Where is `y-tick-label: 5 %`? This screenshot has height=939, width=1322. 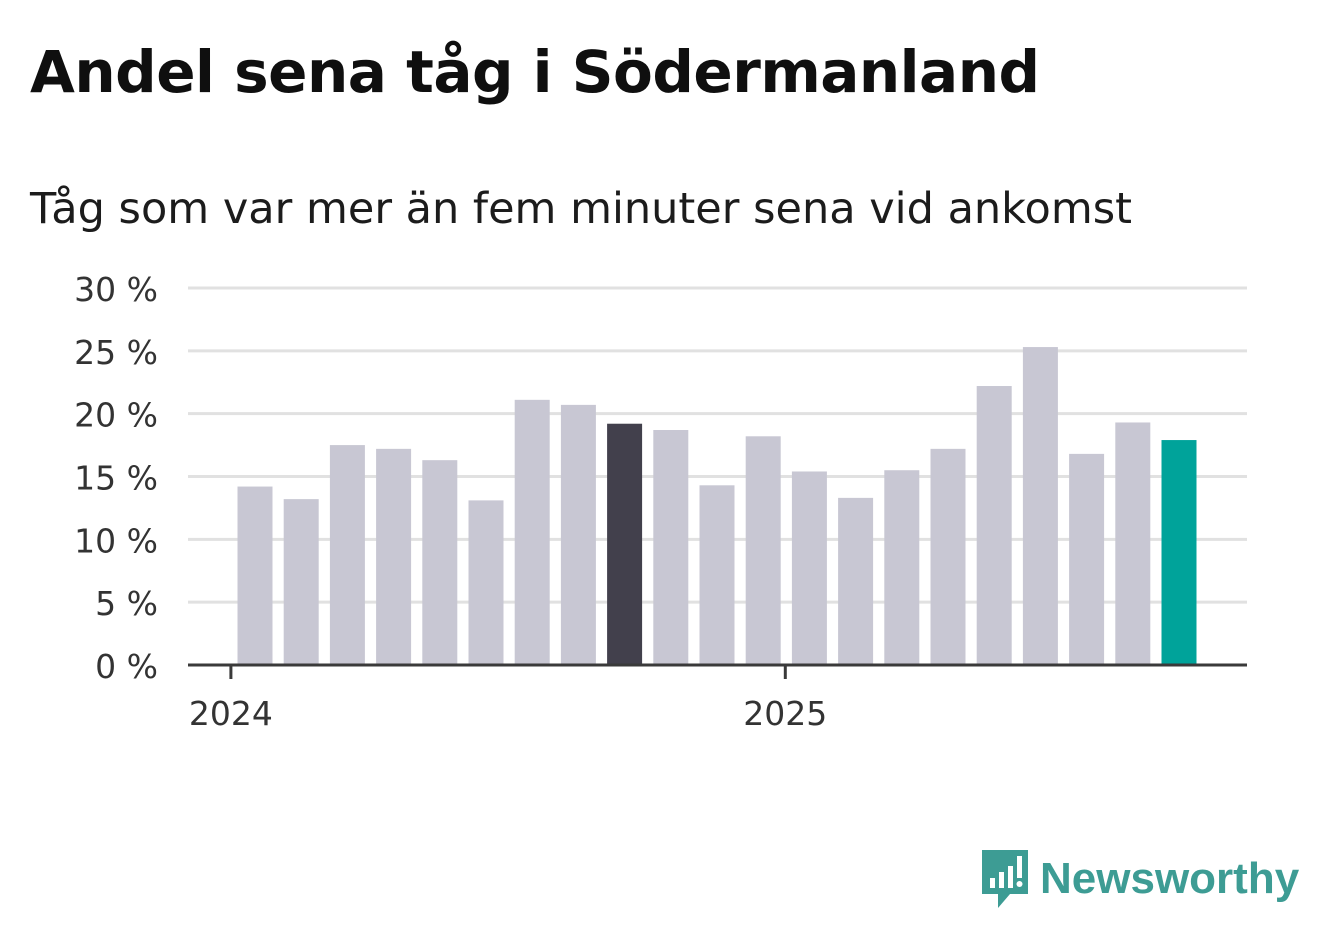
y-tick-label: 5 % is located at coordinates (126, 603).